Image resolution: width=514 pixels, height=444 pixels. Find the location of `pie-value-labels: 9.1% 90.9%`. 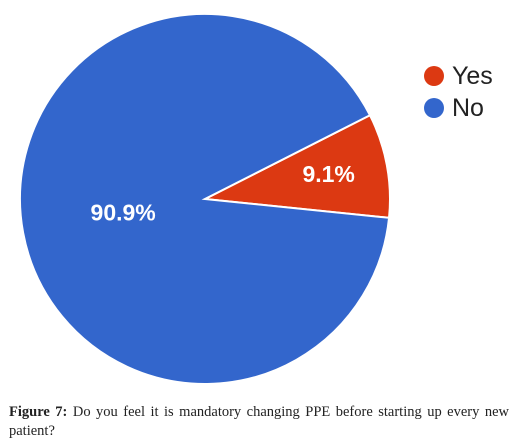

pie-value-labels: 9.1% 90.9% is located at coordinates (223, 193).